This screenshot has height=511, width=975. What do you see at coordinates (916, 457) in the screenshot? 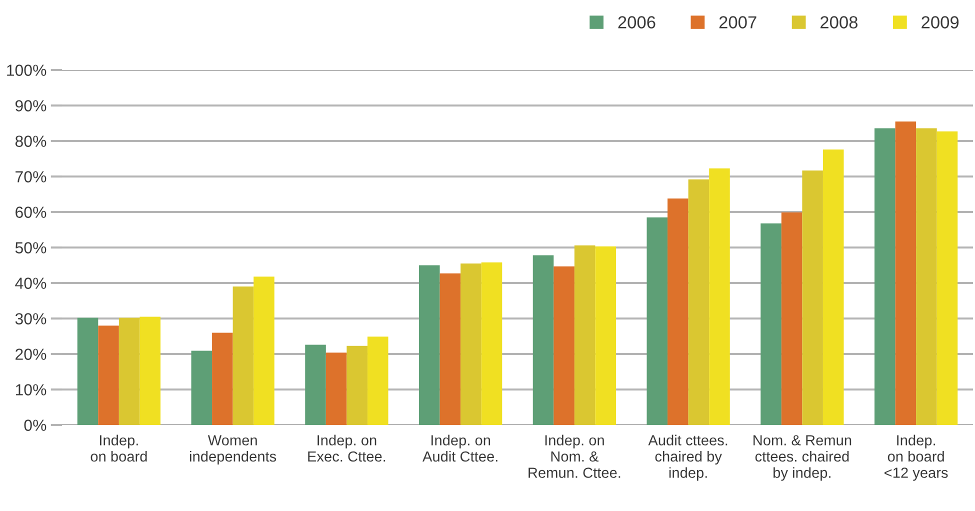
I see `x-tick-label: Indep. on board <12 years` at bounding box center [916, 457].